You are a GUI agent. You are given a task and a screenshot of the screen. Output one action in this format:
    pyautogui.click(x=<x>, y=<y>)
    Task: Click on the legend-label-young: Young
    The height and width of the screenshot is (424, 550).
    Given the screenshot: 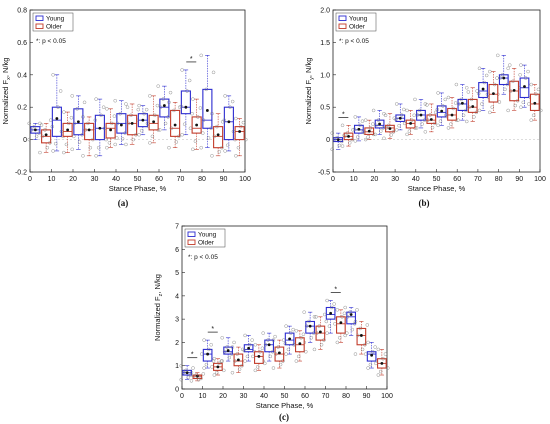 What is the action you would take?
    pyautogui.click(x=358, y=19)
    